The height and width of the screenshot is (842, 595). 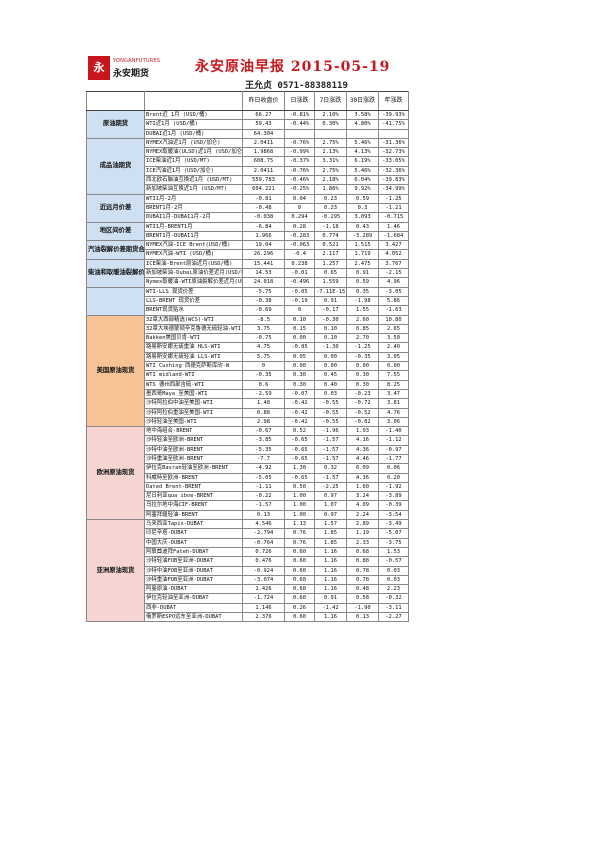 I want to click on value-cell: -5.07, so click(x=393, y=533).